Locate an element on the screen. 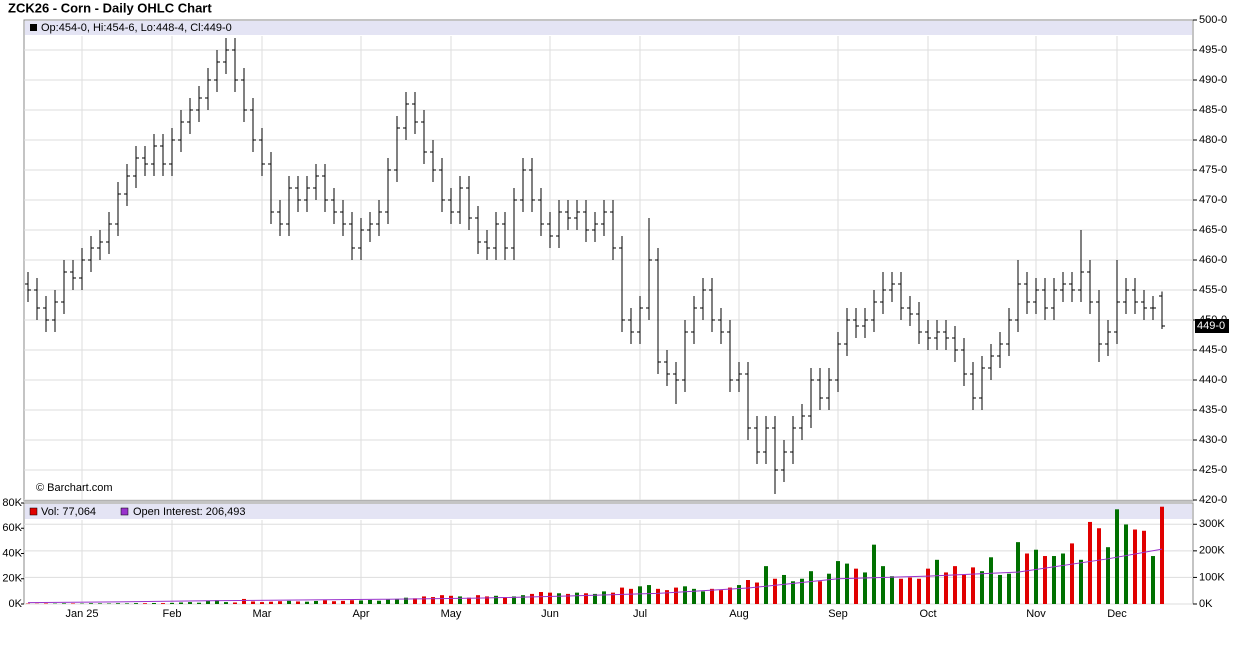  price-legend-band is located at coordinates (608, 28).